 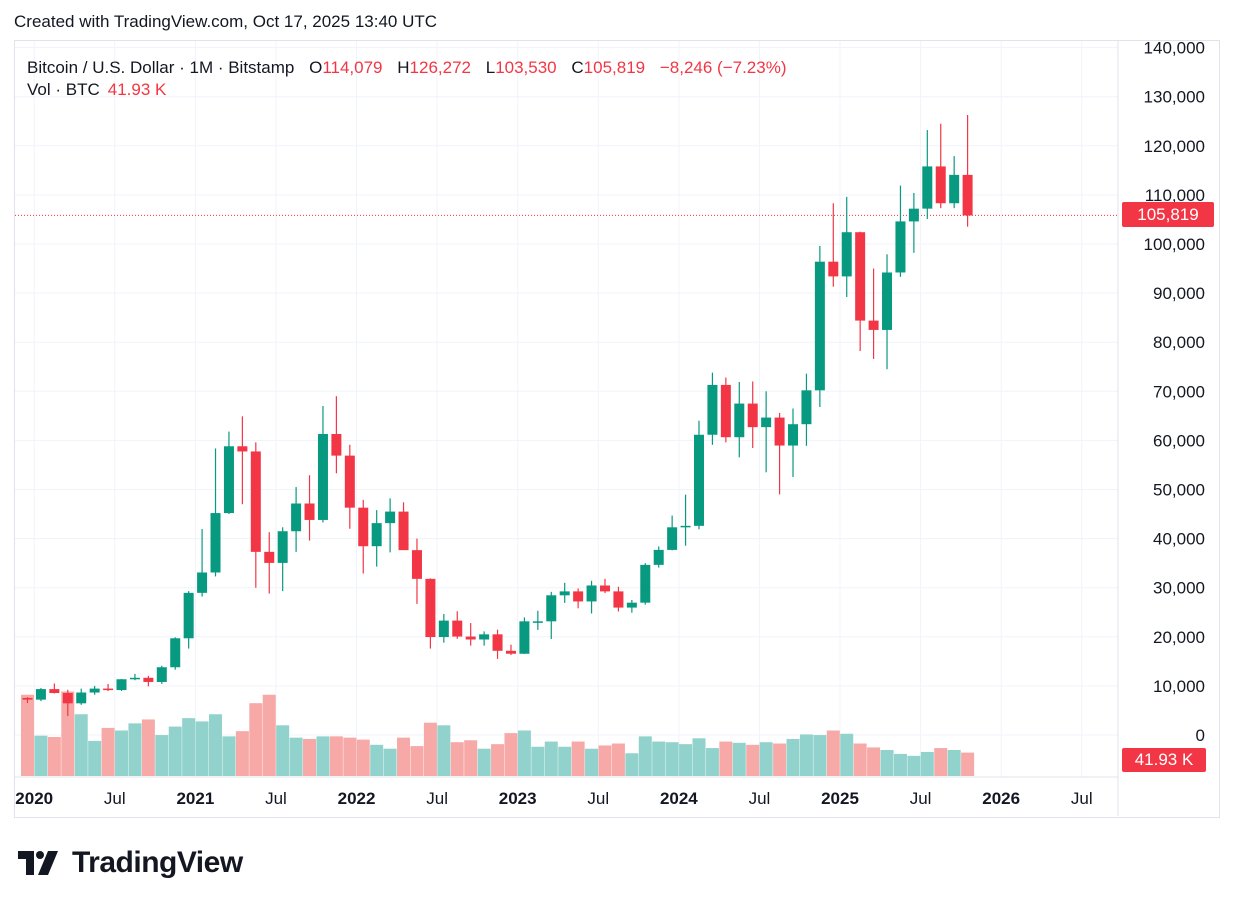 What do you see at coordinates (840, 798) in the screenshot?
I see `x-tick-label: 2025` at bounding box center [840, 798].